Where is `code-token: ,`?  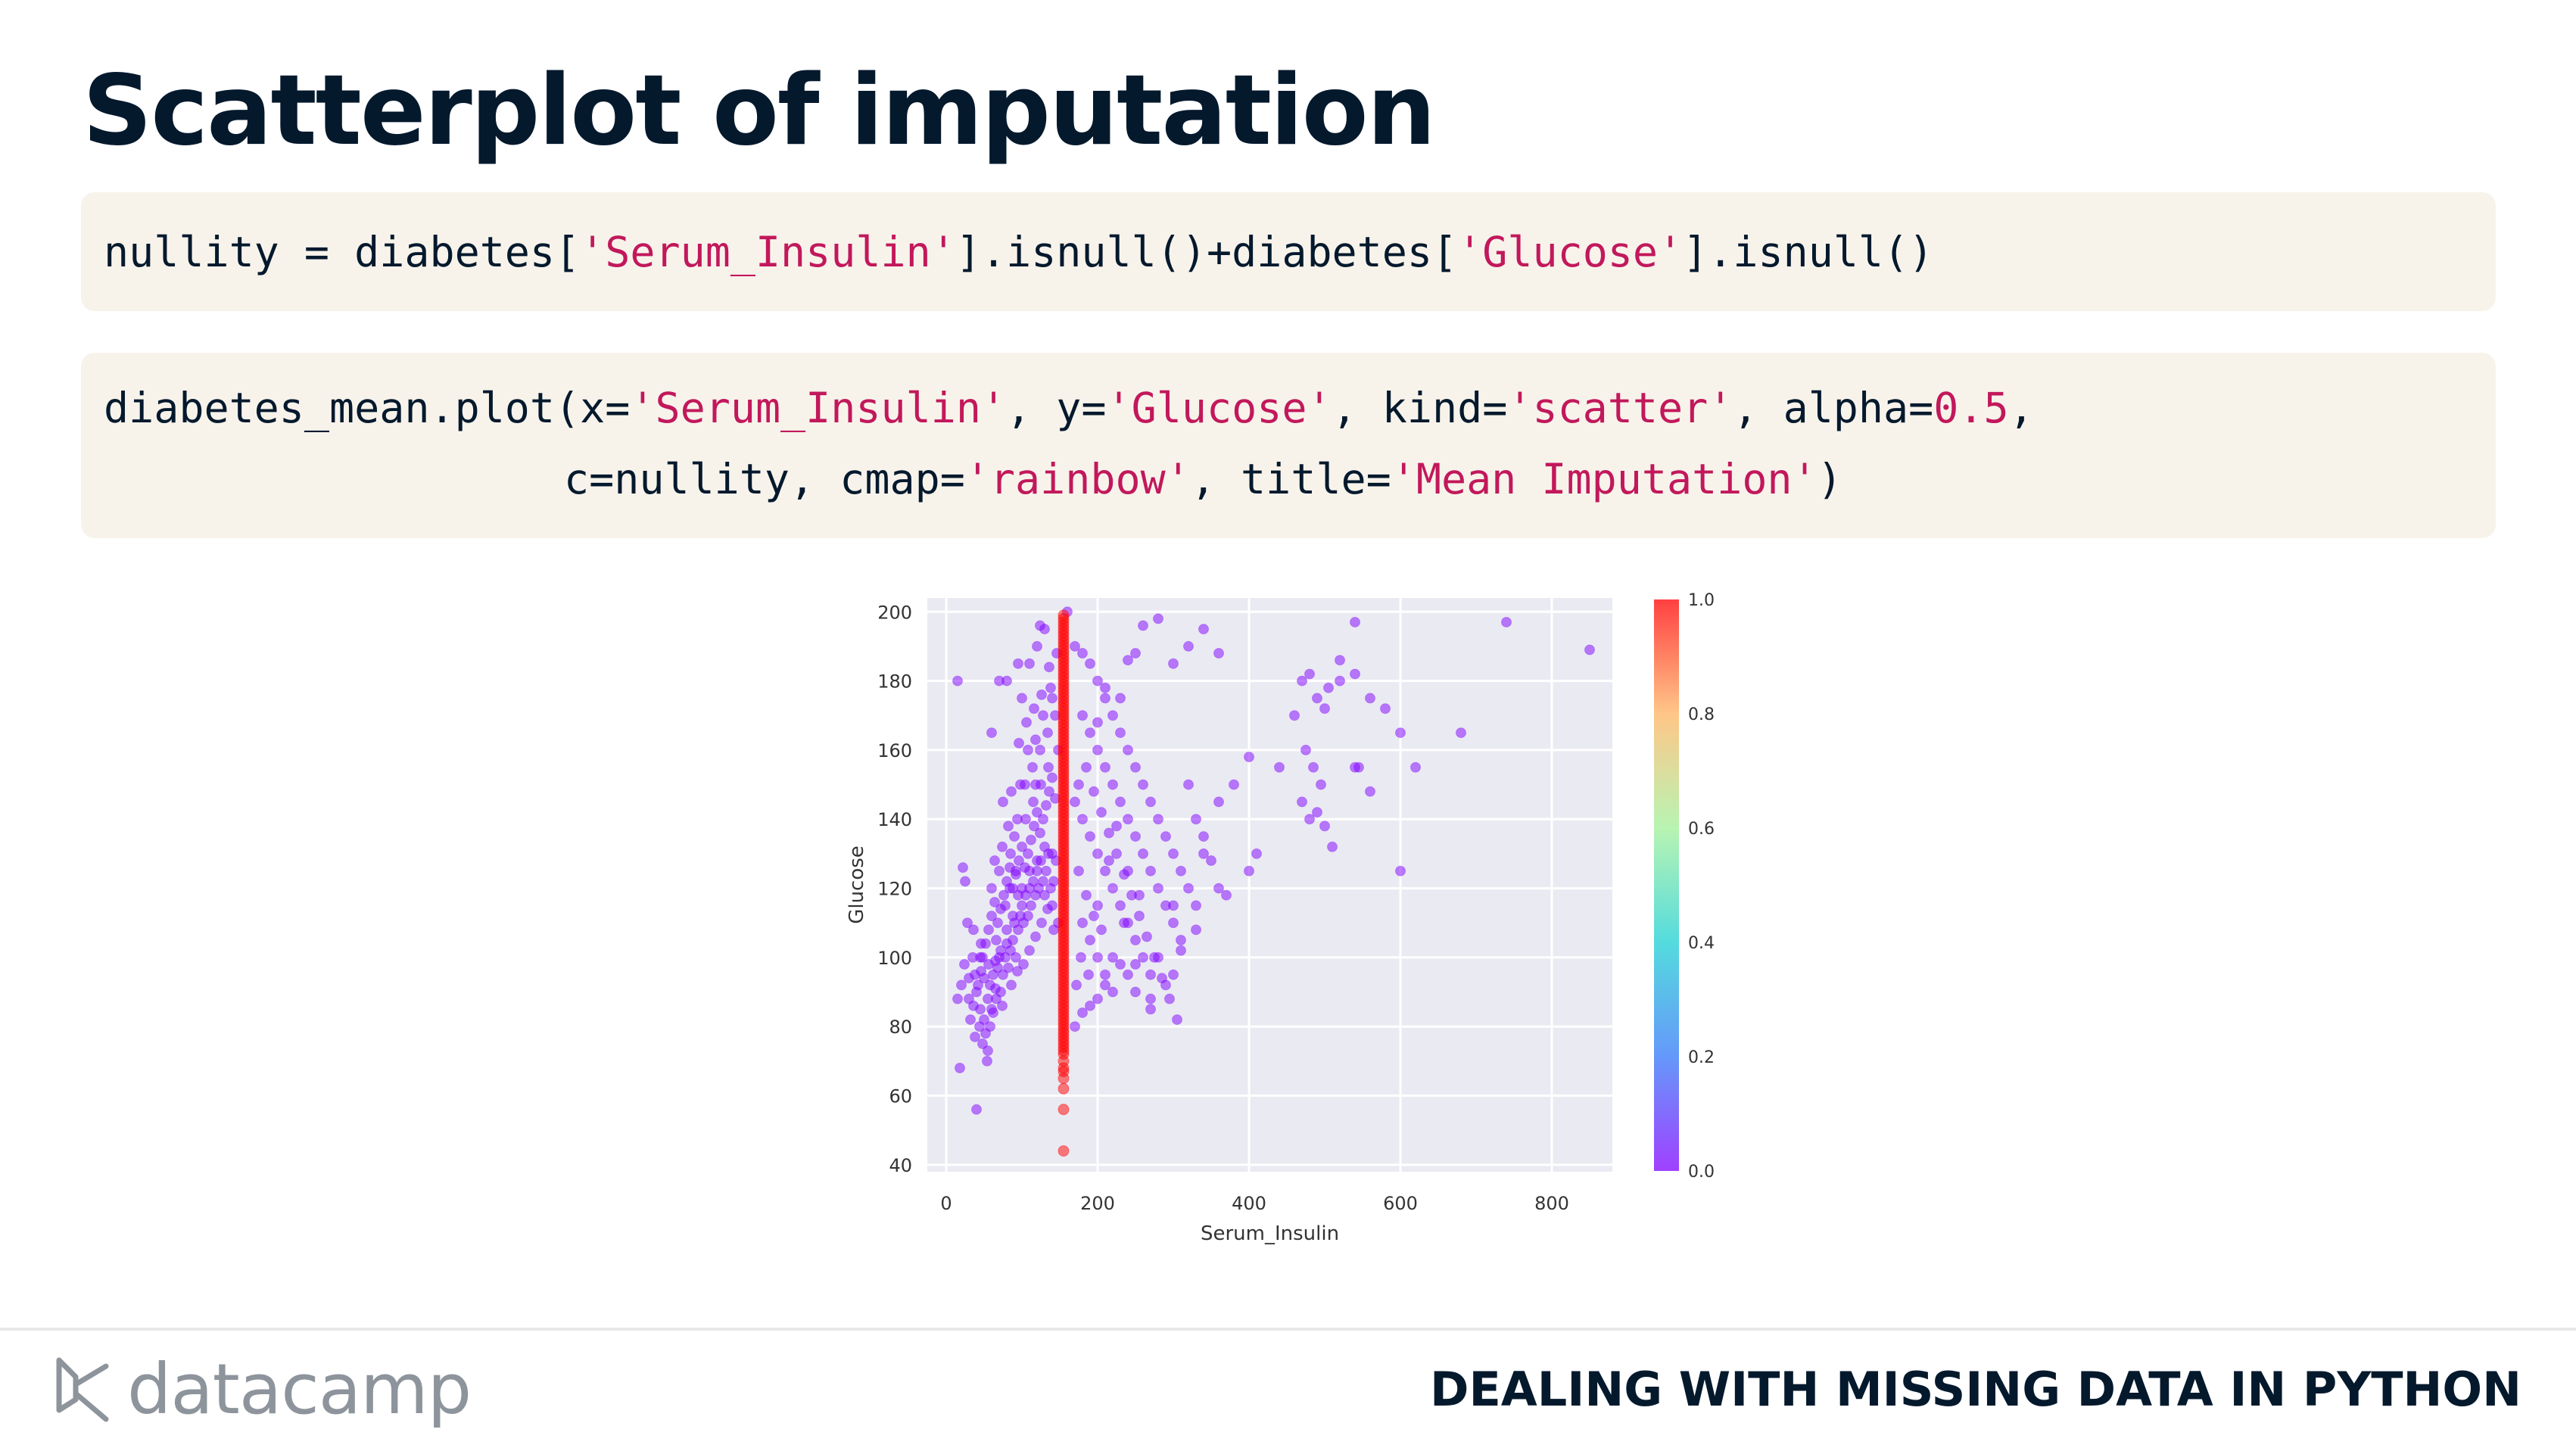 code-token: , is located at coordinates (2021, 408).